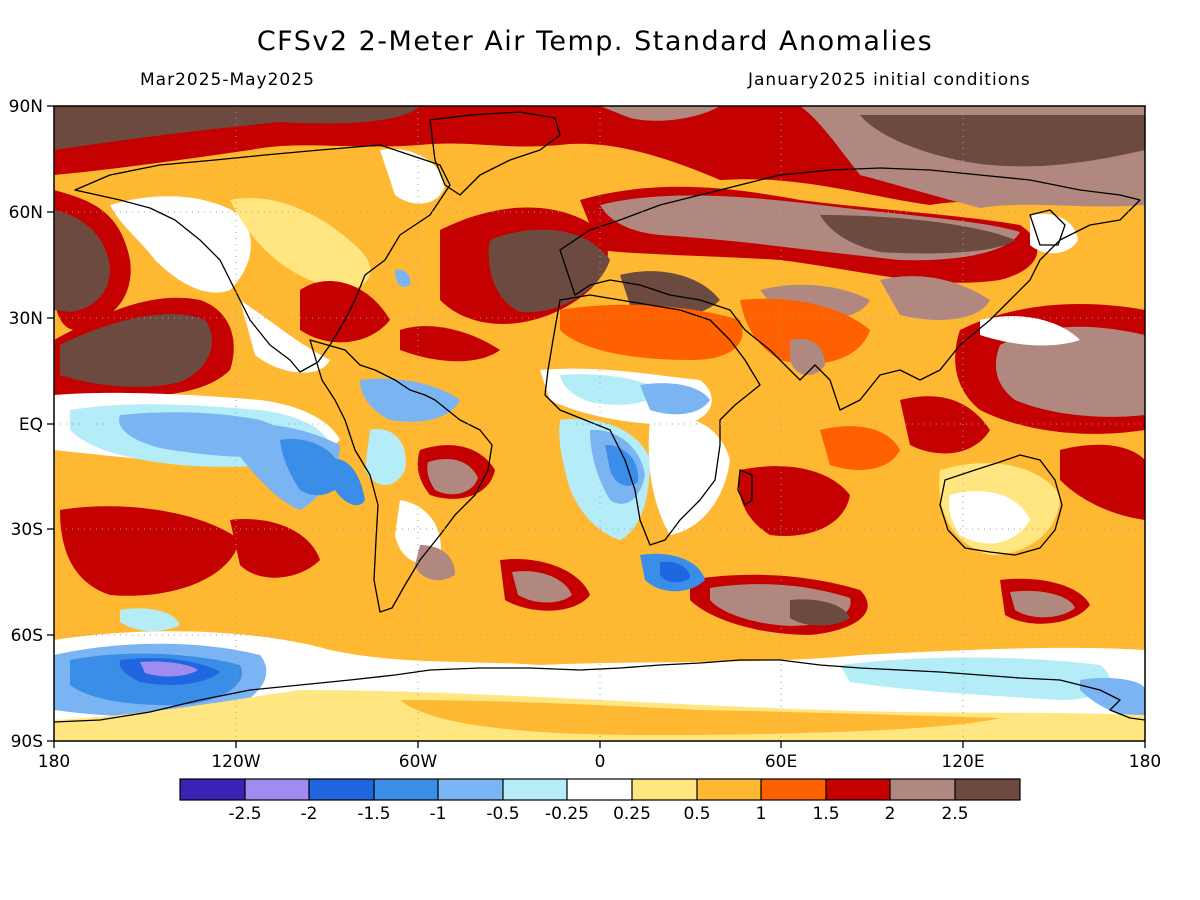 The image size is (1200, 900). Describe the element at coordinates (890, 814) in the screenshot. I see `colorbar-label: 2` at that location.